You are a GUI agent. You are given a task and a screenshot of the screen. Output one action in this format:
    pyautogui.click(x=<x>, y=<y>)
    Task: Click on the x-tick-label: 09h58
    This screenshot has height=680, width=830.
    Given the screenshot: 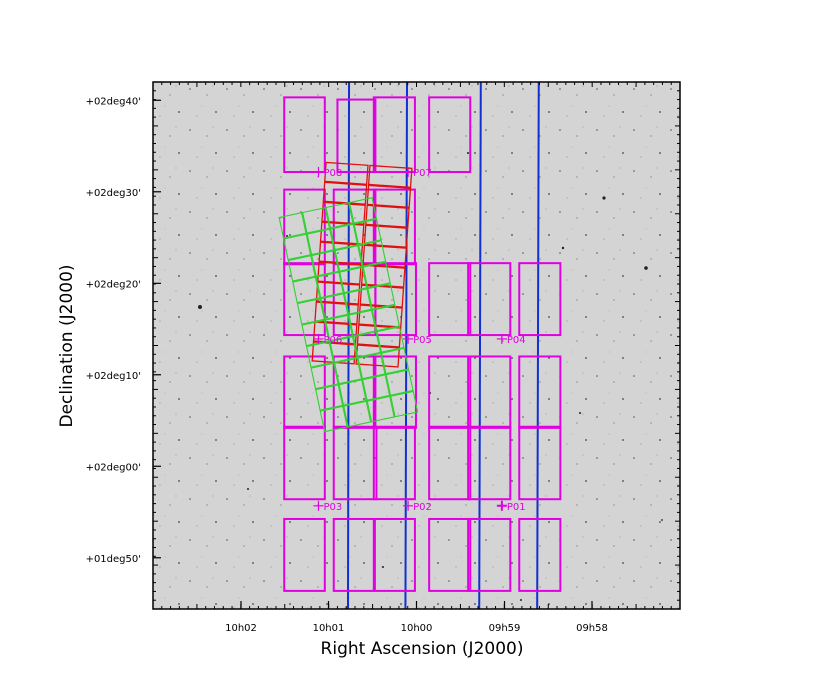 What is the action you would take?
    pyautogui.click(x=592, y=628)
    